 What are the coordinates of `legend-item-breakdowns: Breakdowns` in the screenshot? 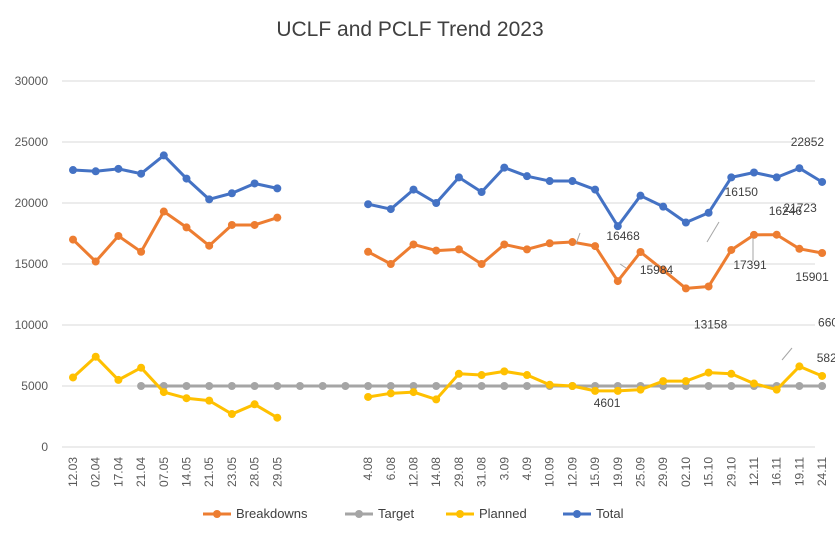 It's located at (255, 513).